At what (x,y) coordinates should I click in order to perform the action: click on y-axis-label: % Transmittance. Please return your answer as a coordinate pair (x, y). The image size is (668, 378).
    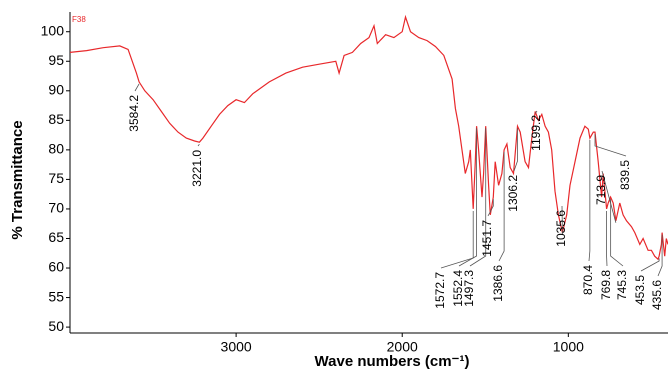
    Looking at the image, I should click on (17, 179).